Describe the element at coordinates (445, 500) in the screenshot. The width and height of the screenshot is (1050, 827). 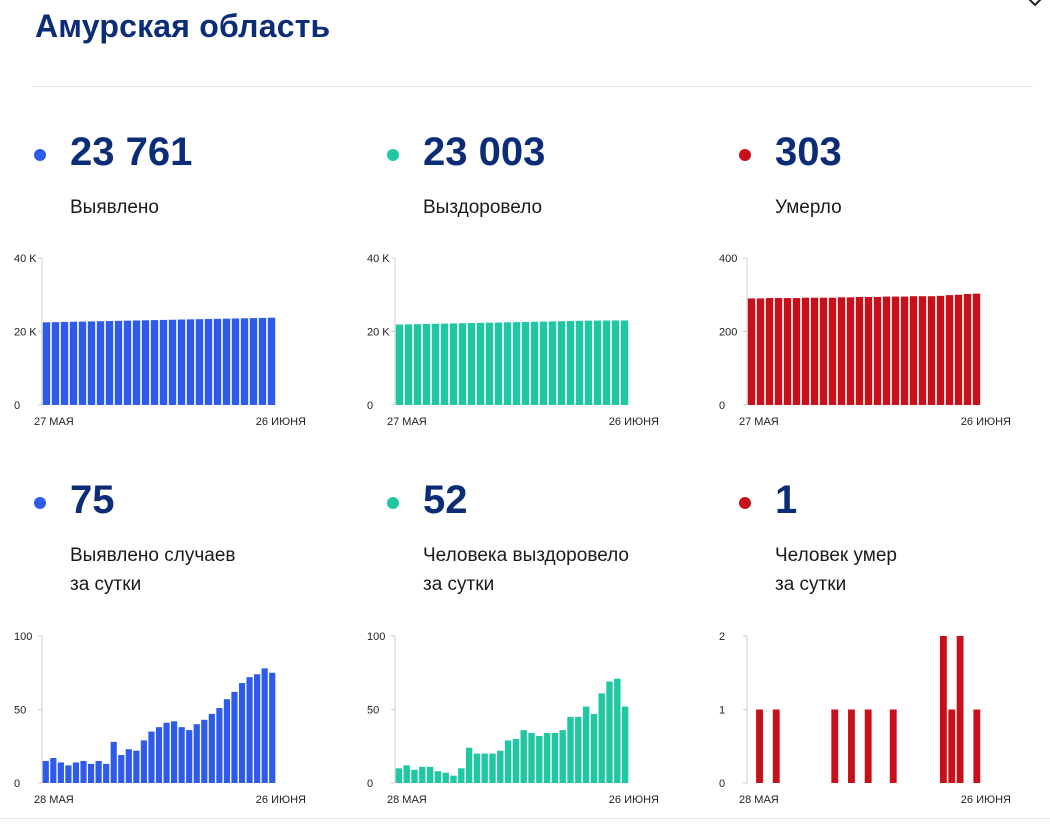
I see `stat-value: 52` at that location.